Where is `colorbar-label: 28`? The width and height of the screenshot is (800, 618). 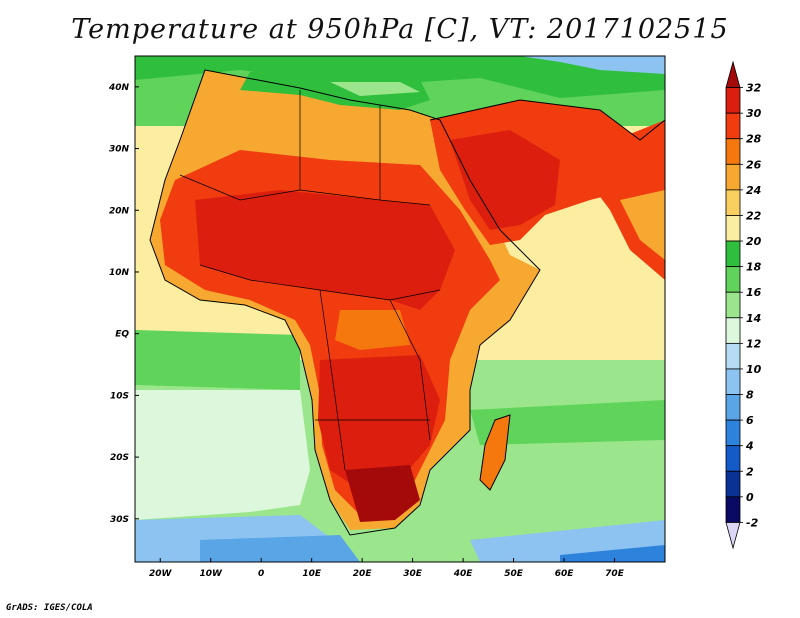 colorbar-label: 28 is located at coordinates (754, 139).